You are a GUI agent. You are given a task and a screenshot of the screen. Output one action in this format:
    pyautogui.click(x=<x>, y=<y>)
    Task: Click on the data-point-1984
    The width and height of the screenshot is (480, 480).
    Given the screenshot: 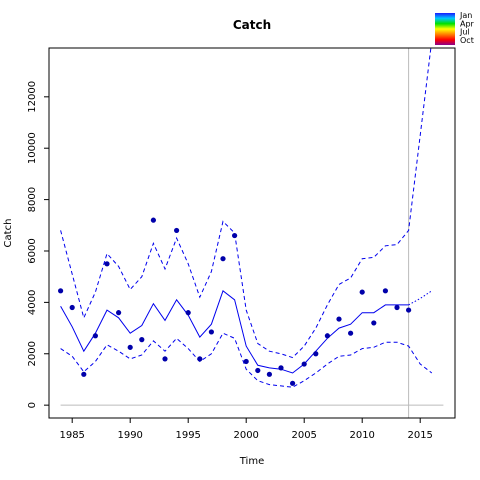 What is the action you would take?
    pyautogui.click(x=61, y=291)
    